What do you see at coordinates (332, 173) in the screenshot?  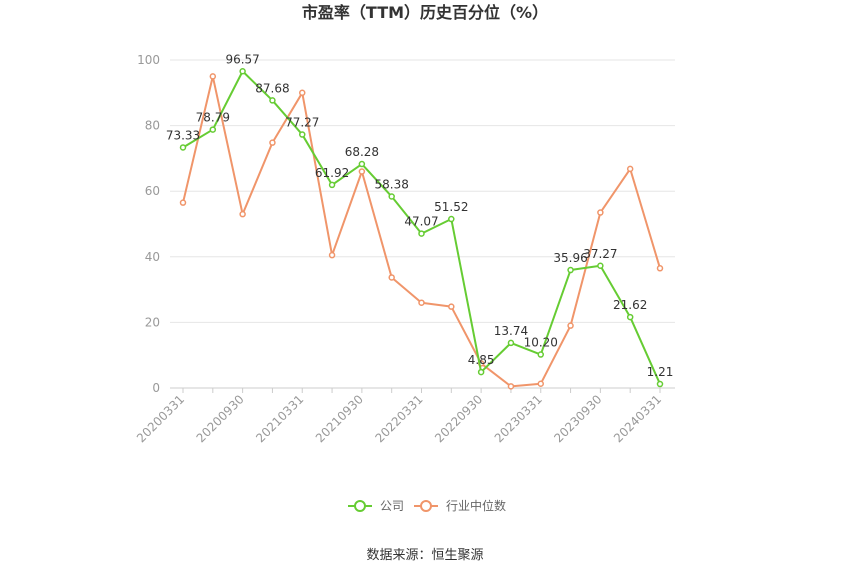 I see `data-label: 61.92` at bounding box center [332, 173].